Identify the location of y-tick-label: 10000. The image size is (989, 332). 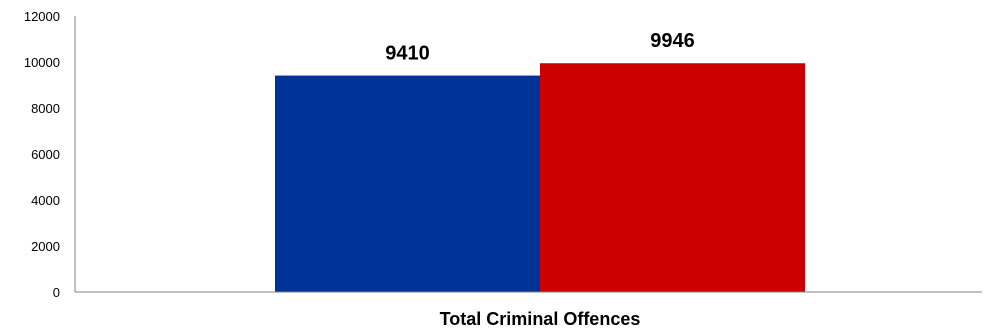
(42, 62).